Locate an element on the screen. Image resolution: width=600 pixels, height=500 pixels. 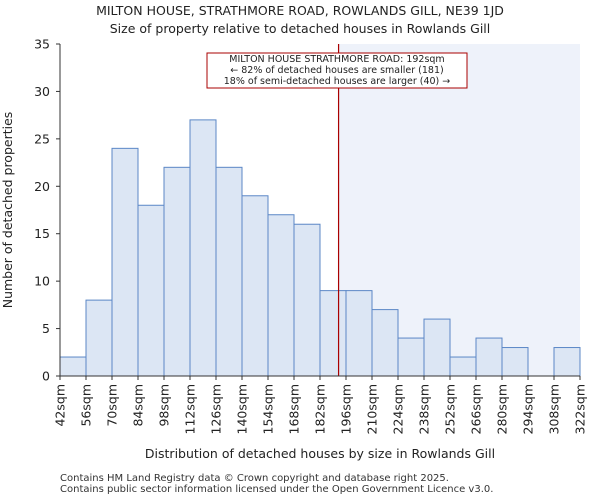
x-tick-label-182sqm: 182sqm is located at coordinates (320, 409).